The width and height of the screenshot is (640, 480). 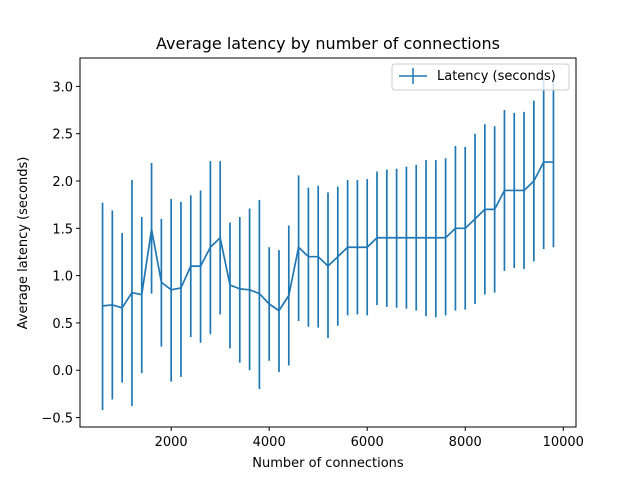 What do you see at coordinates (269, 442) in the screenshot?
I see `x-tick-label: 4000` at bounding box center [269, 442].